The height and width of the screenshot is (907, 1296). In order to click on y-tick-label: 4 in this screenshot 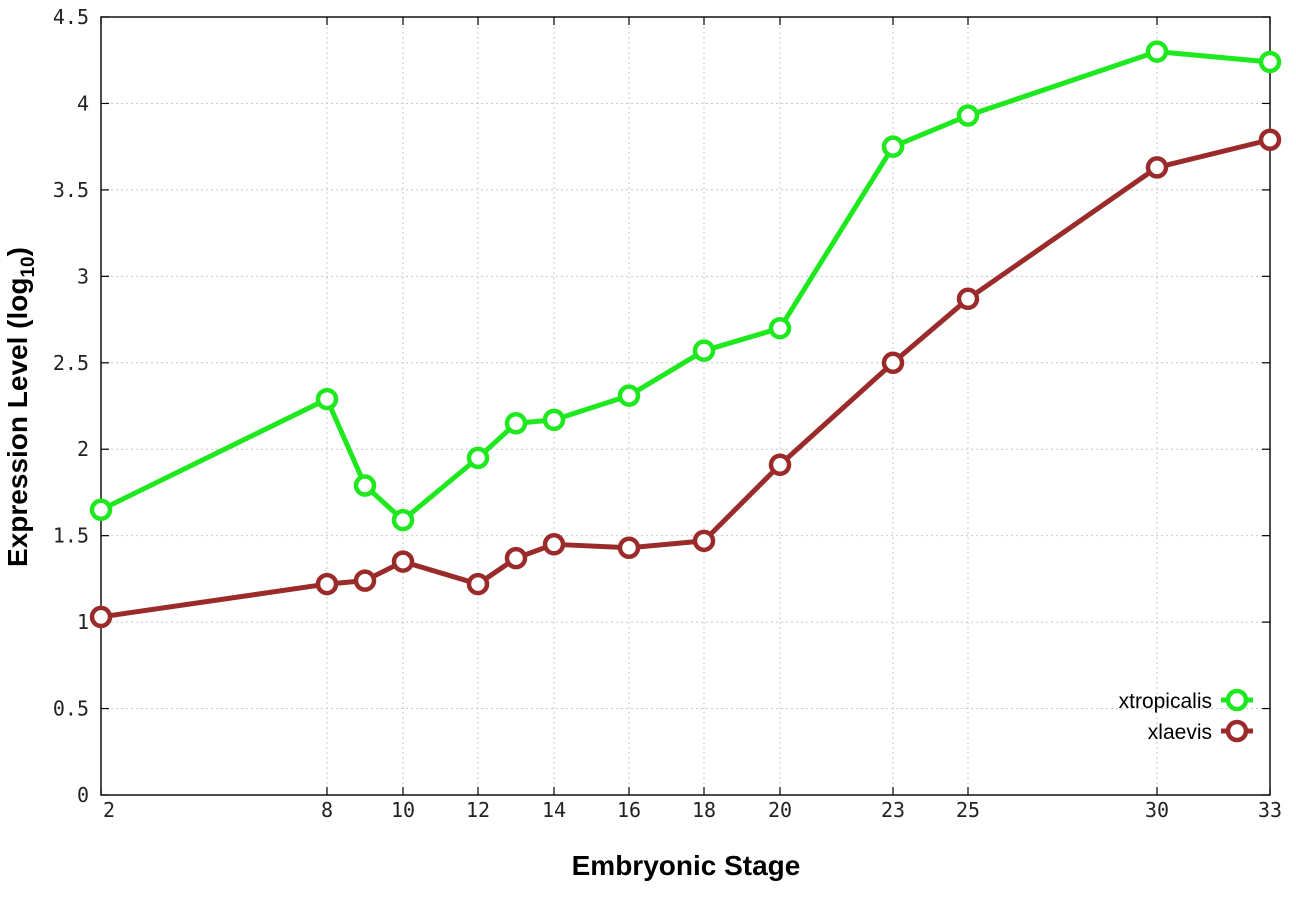, I will do `click(83, 103)`.